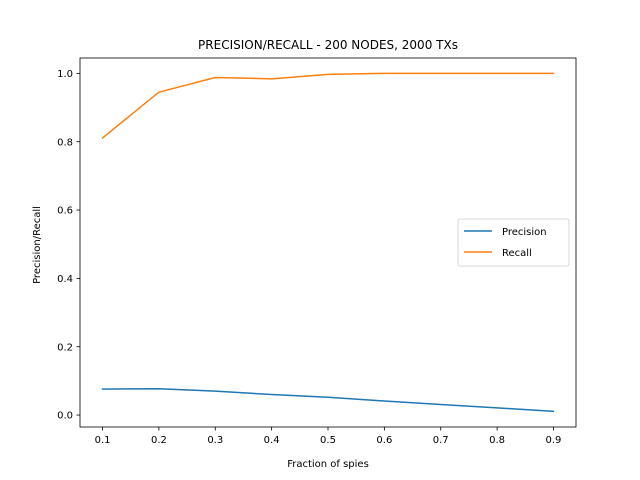 The height and width of the screenshot is (480, 640). I want to click on y-tick-label: 0.6, so click(65, 211).